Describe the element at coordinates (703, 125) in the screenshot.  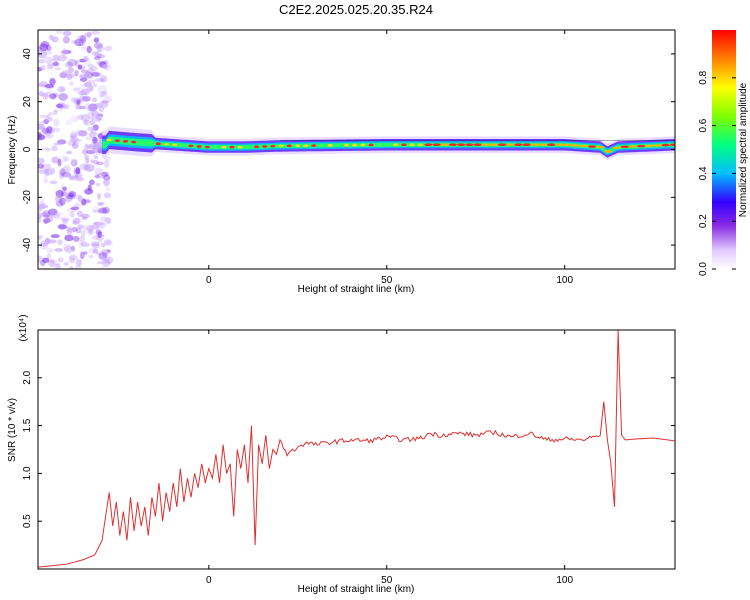
I see `colorbar-tick-label: 0.6` at that location.